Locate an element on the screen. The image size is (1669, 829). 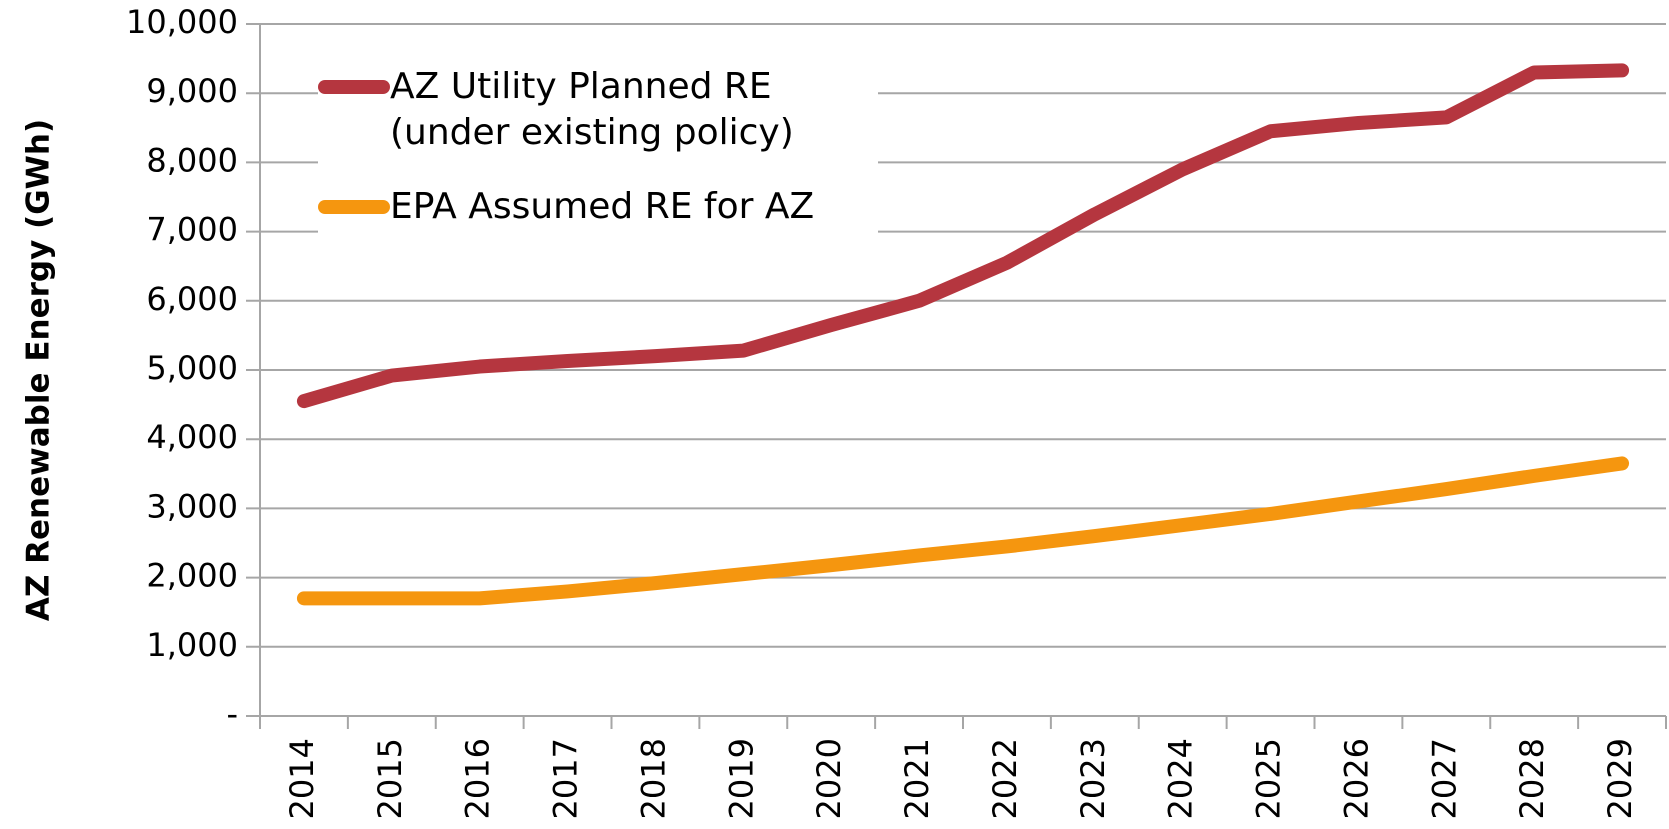
legend-entry: EPA Assumed RE for AZ is located at coordinates (598, 207).